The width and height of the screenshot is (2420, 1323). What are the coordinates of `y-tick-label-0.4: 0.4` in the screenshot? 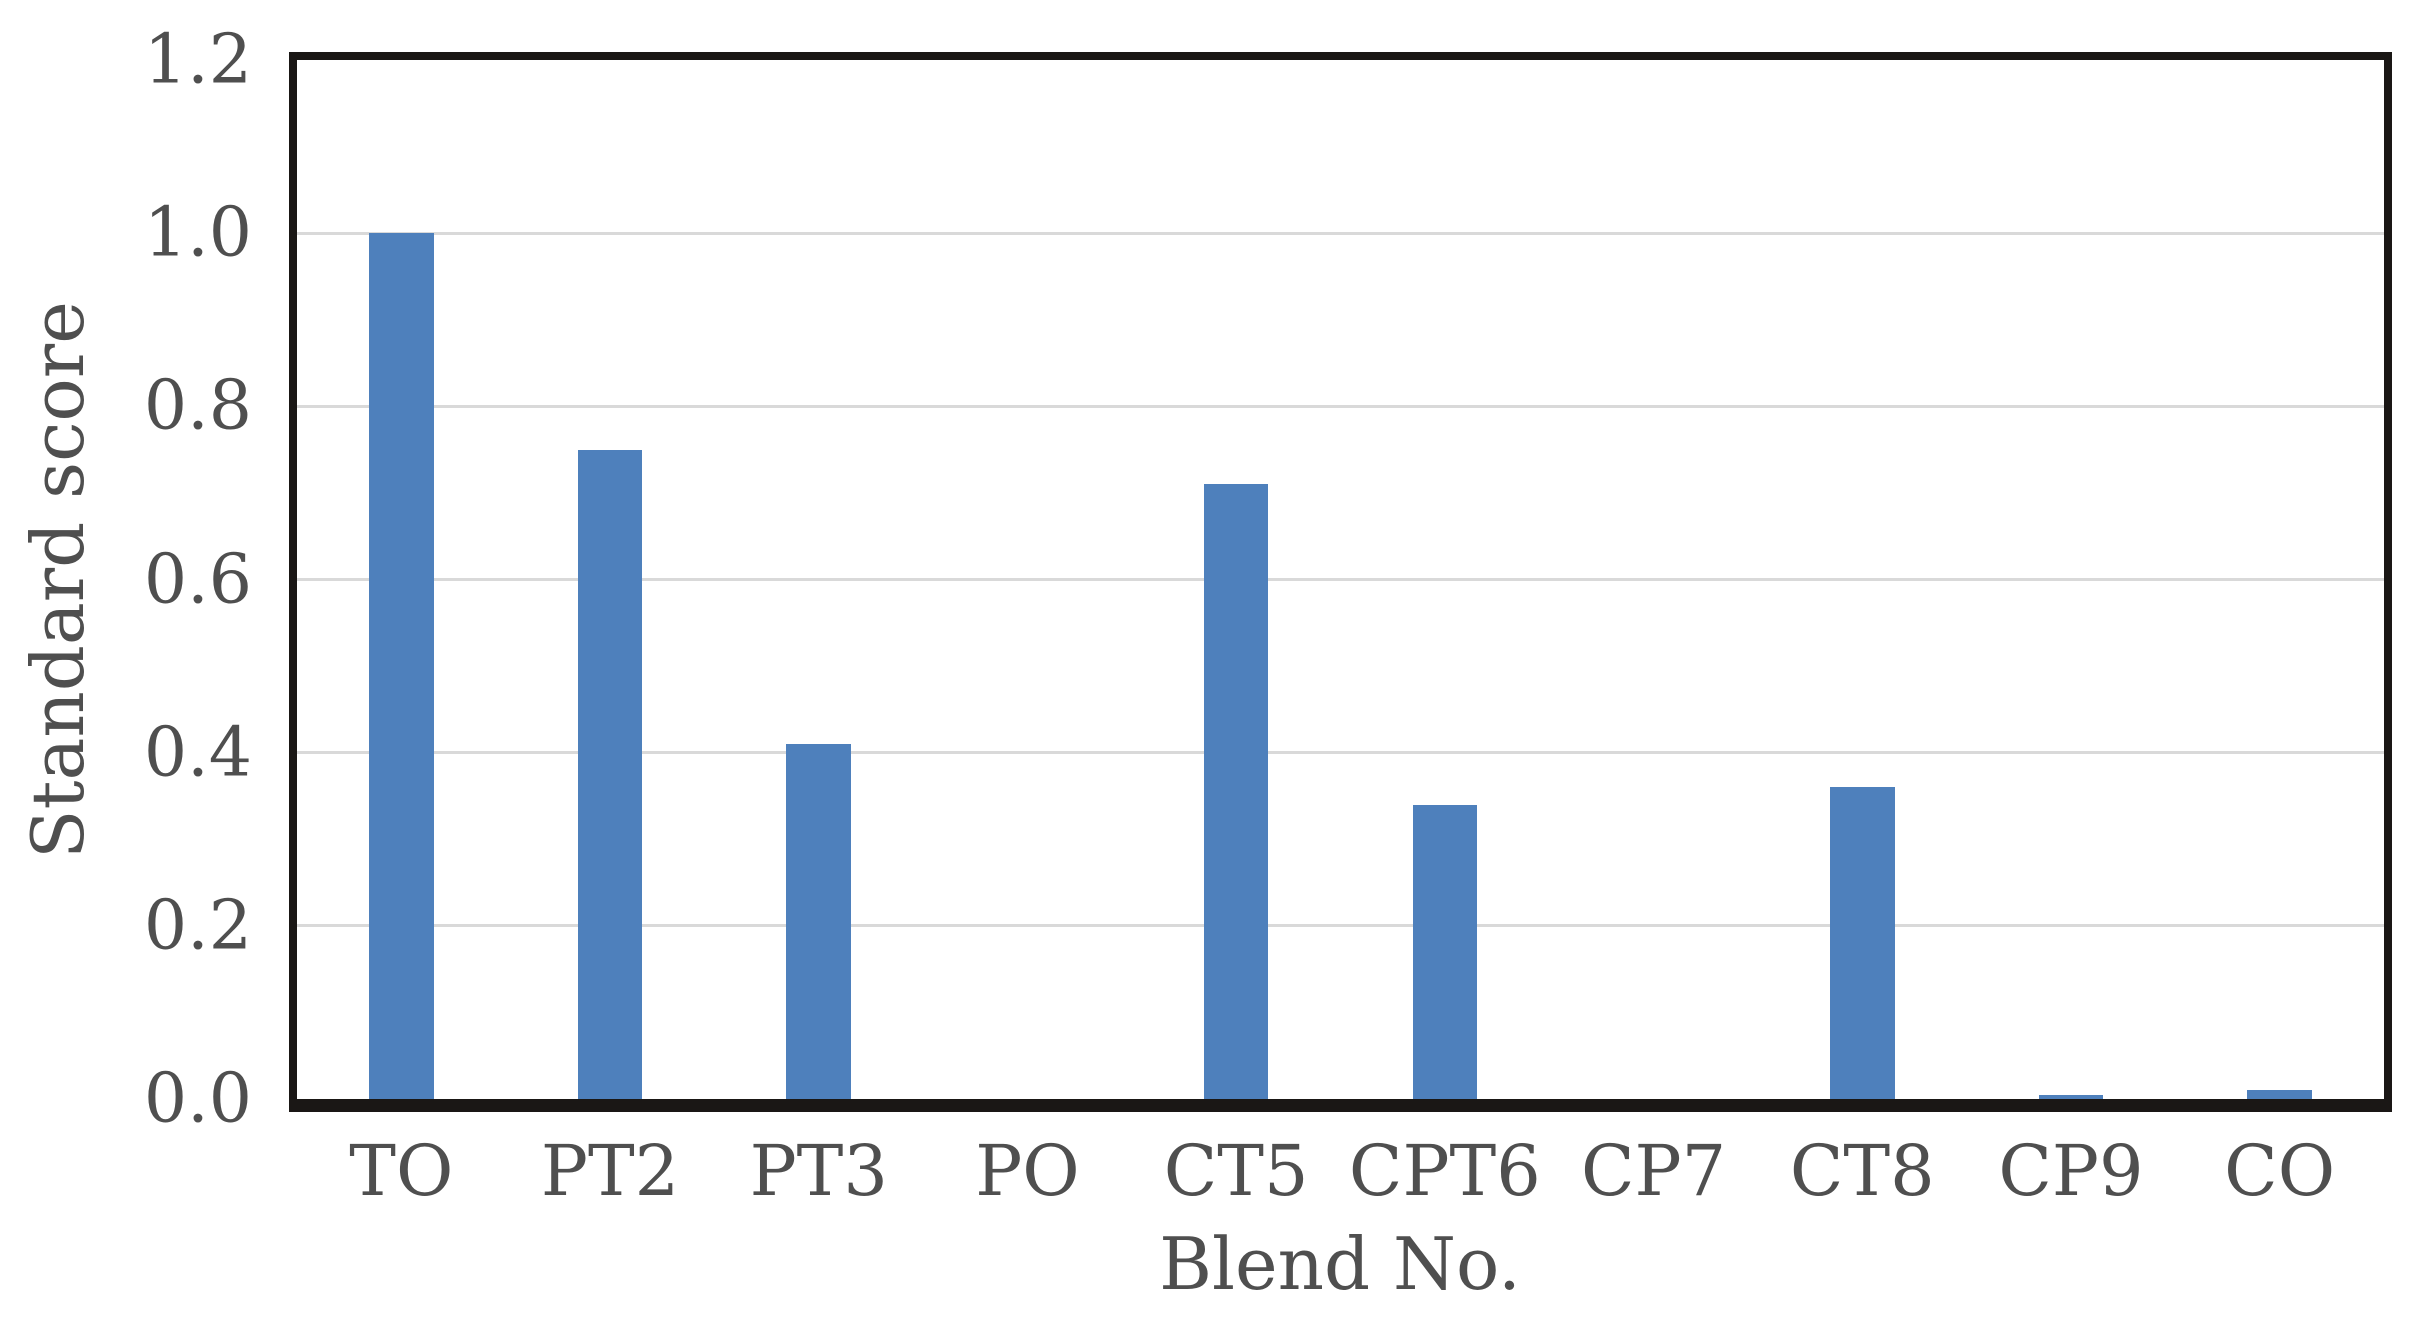 It's located at (197, 753).